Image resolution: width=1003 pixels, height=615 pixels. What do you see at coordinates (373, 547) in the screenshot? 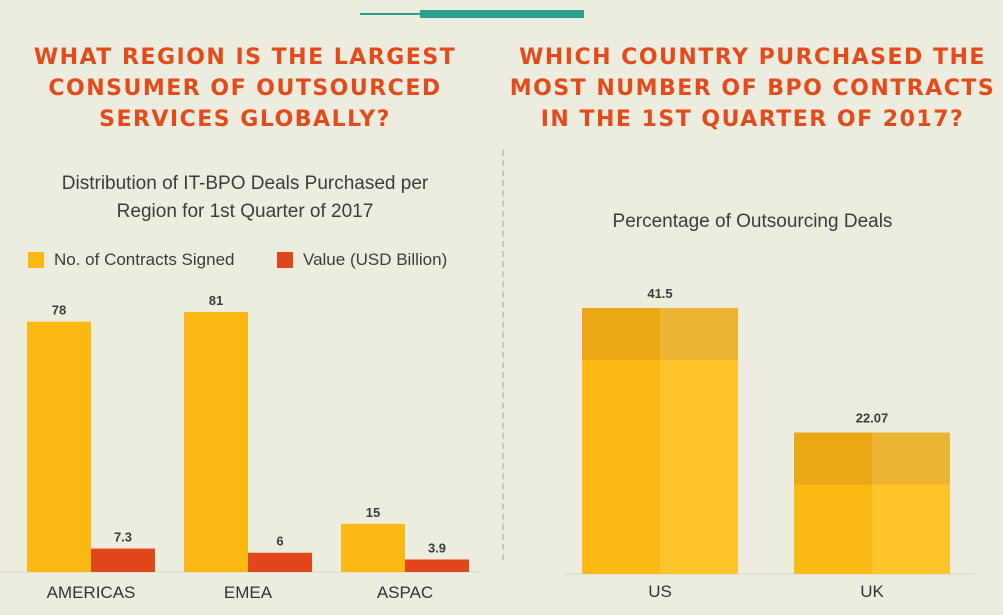
I see `bar-aspac-contracts` at bounding box center [373, 547].